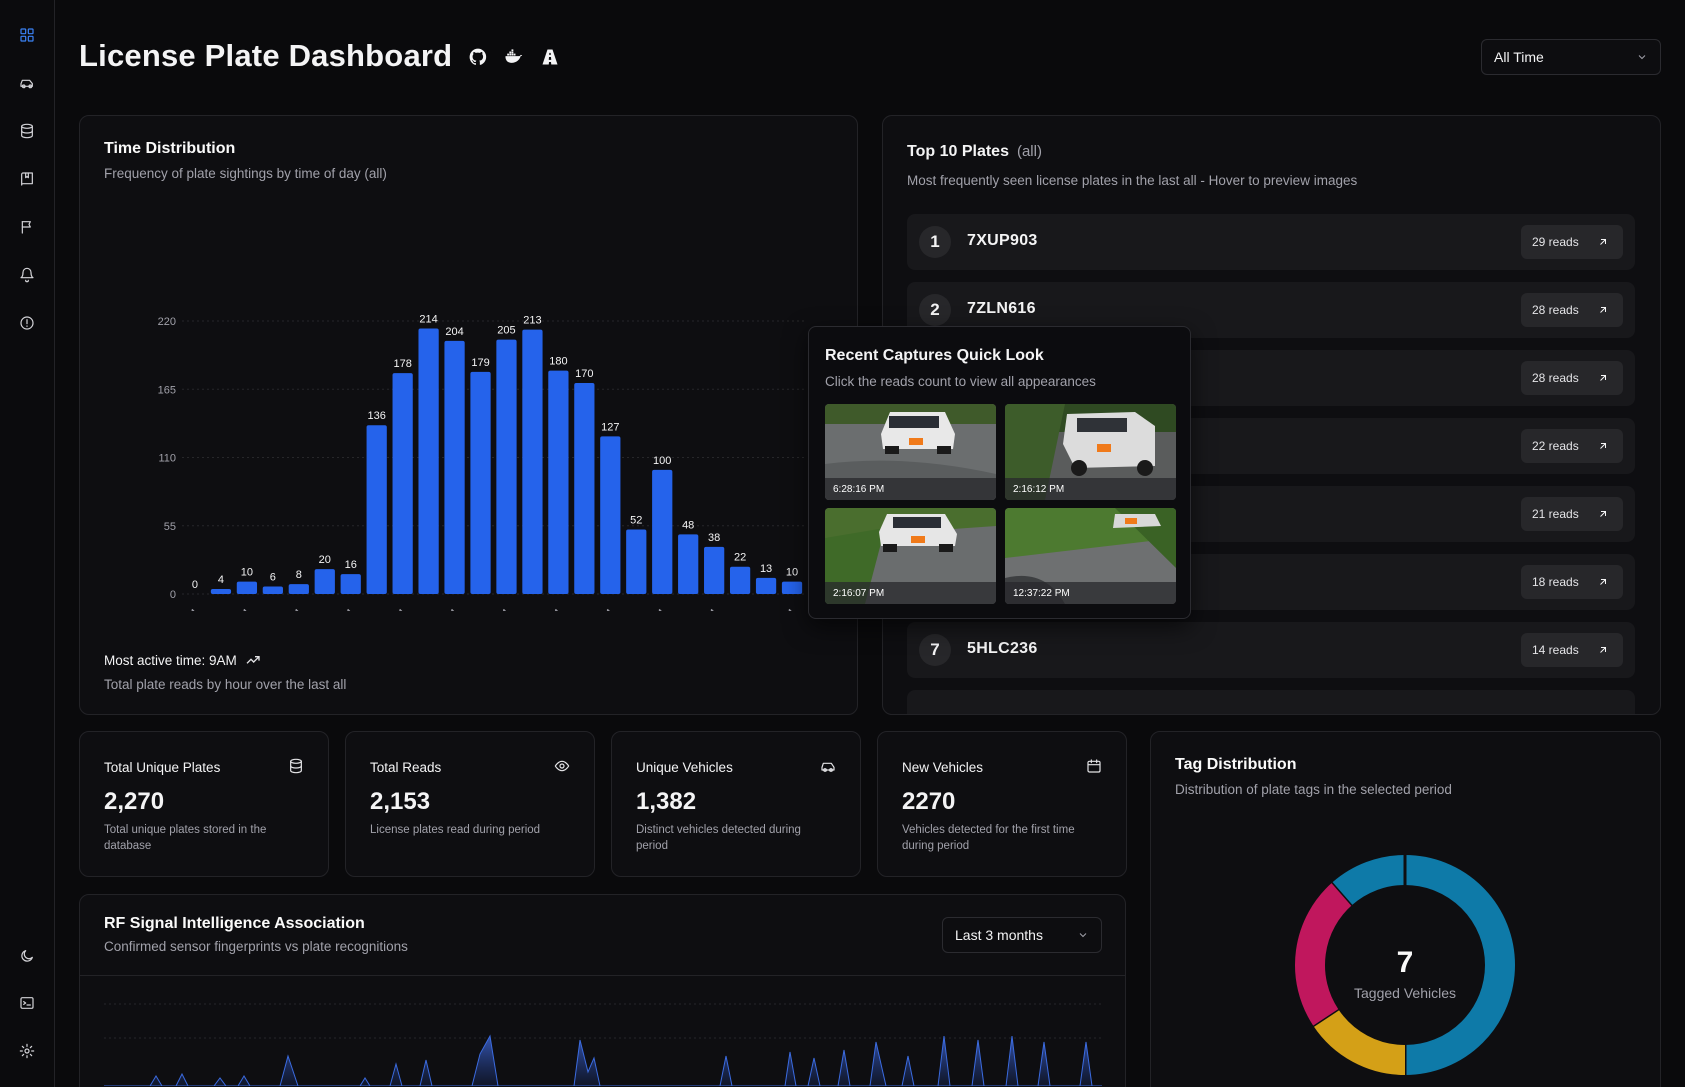 Image resolution: width=1685 pixels, height=1087 pixels. What do you see at coordinates (718, 838) in the screenshot?
I see `stat-description: Distinct vehicles detected during period` at bounding box center [718, 838].